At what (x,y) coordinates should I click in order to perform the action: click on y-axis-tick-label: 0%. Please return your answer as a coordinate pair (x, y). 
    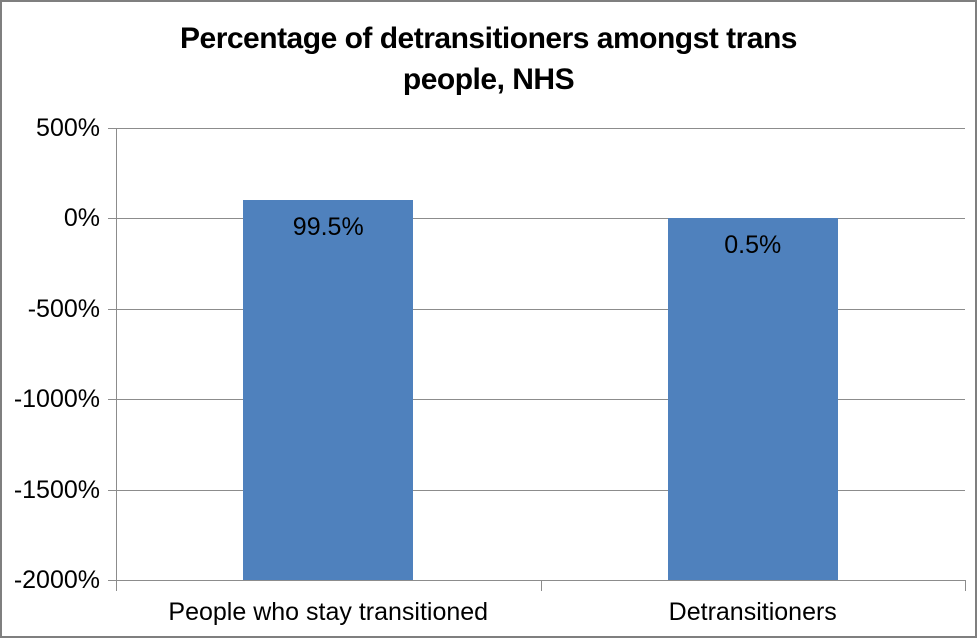
    Looking at the image, I should click on (81, 218).